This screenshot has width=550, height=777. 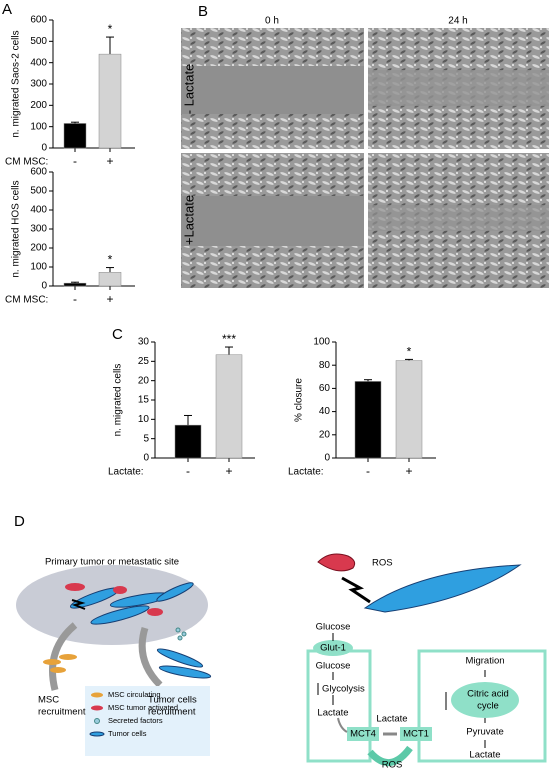 I want to click on metabolism-schematic, so click(x=426, y=659).